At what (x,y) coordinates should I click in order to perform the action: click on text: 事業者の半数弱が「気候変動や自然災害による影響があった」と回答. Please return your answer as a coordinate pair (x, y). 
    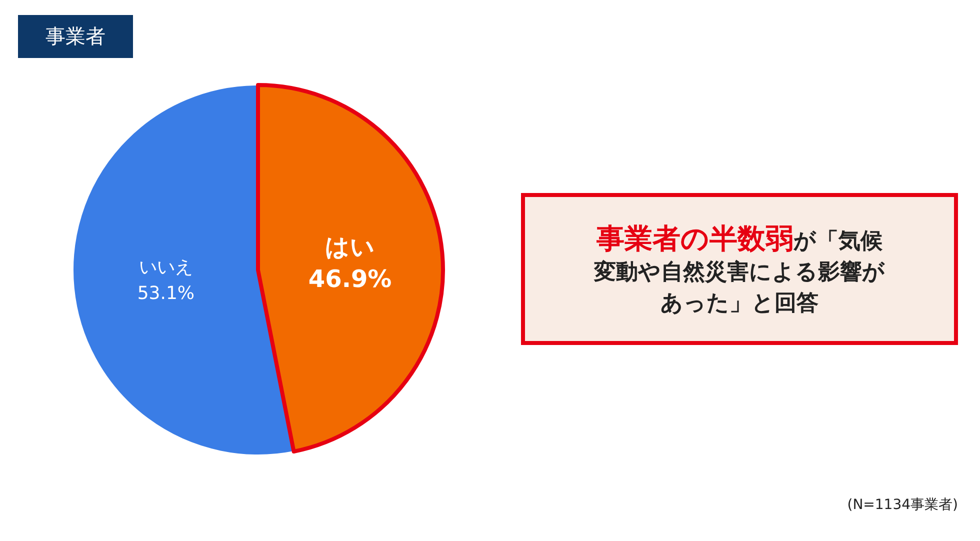
    Looking at the image, I should click on (739, 269).